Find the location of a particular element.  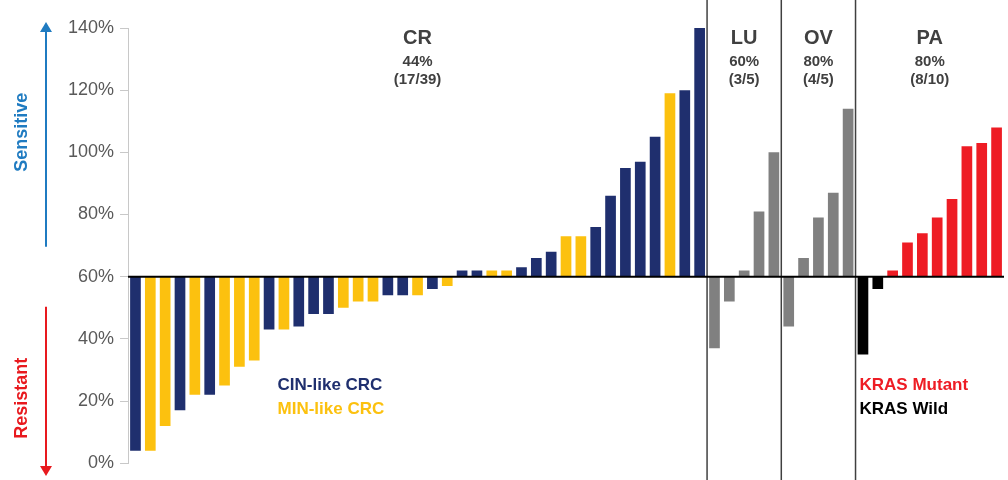

text: Sensitive is located at coordinates (20, 132).